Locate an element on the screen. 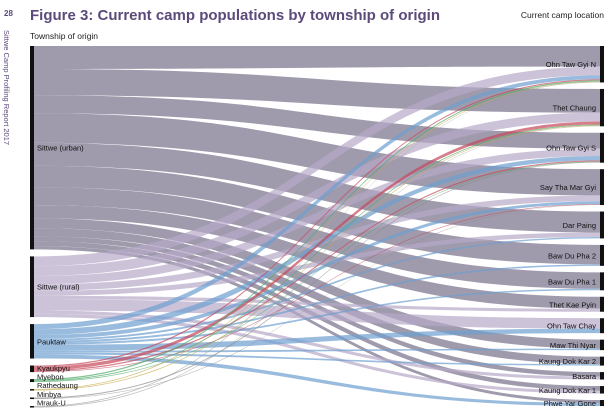 This screenshot has height=414, width=616. origin-axis-label: Township of origin is located at coordinates (64, 36).